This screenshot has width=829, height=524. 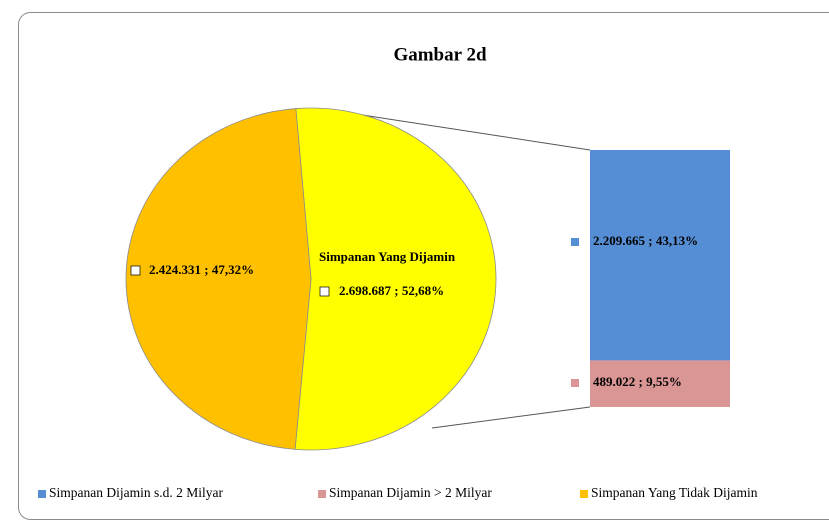 What do you see at coordinates (645, 240) in the screenshot?
I see `data-label: 2.209.665 ; 43,13%` at bounding box center [645, 240].